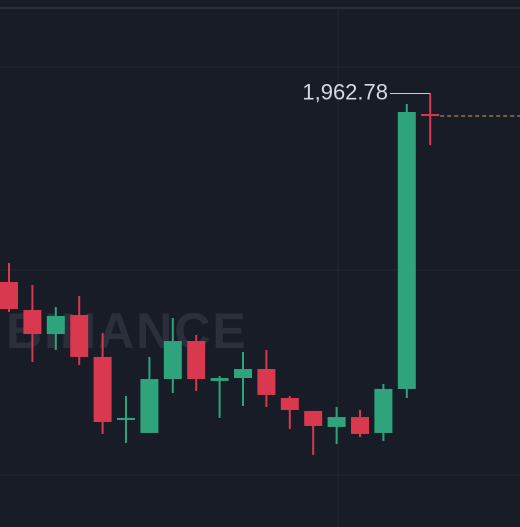 The height and width of the screenshot is (527, 520). Describe the element at coordinates (345, 91) in the screenshot. I see `annotation-label: 1,962.78` at that location.